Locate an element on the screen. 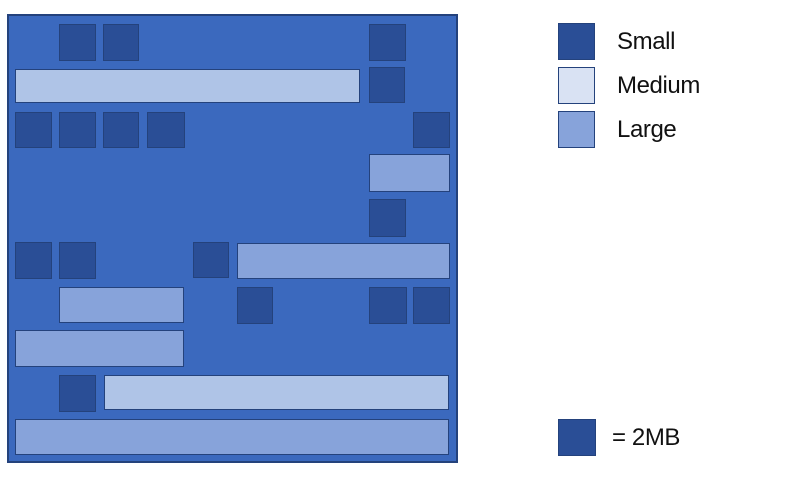 Image resolution: width=794 pixels, height=487 pixels. legend-swatch-small is located at coordinates (576, 41).